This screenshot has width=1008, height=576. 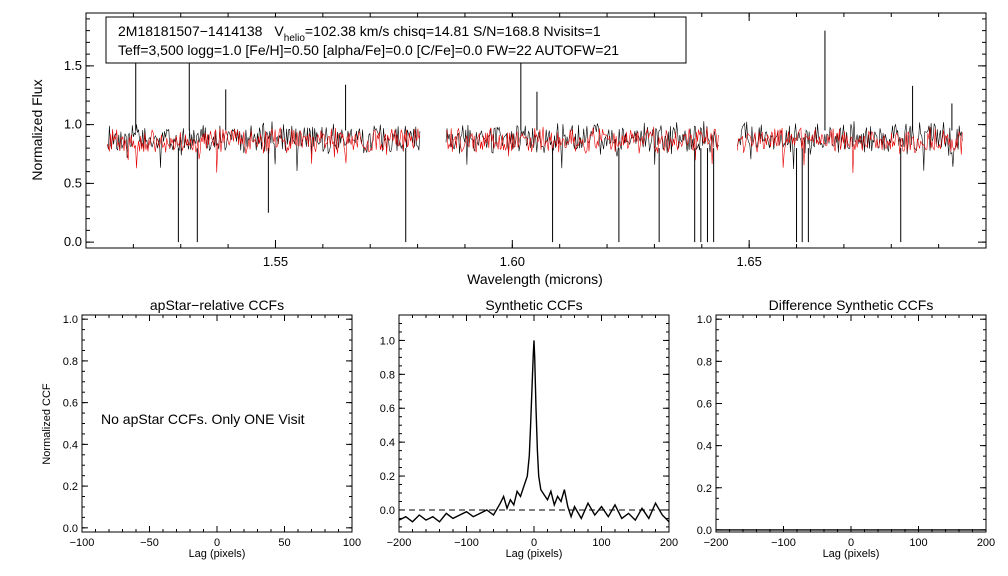 What do you see at coordinates (986, 543) in the screenshot?
I see `difference-ccf-xtick-label: 200` at bounding box center [986, 543].